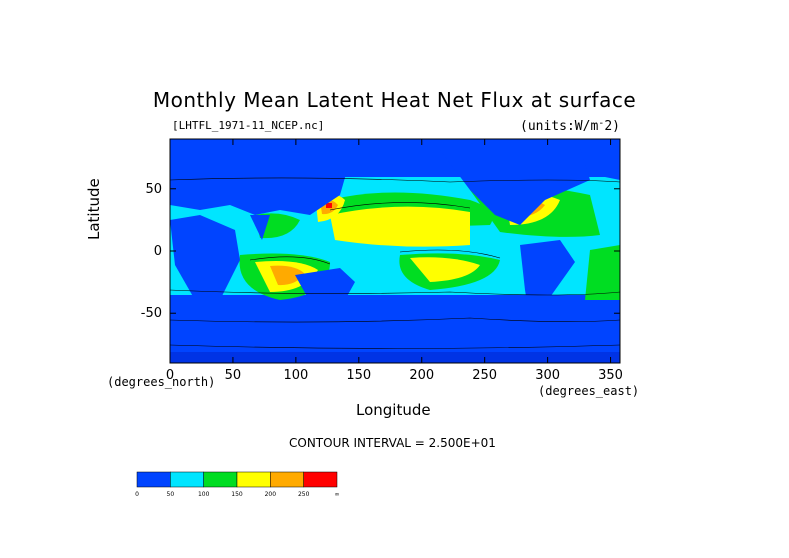 This screenshot has height=558, width=789. What do you see at coordinates (271, 494) in the screenshot?
I see `colorbar-label: 200` at bounding box center [271, 494].